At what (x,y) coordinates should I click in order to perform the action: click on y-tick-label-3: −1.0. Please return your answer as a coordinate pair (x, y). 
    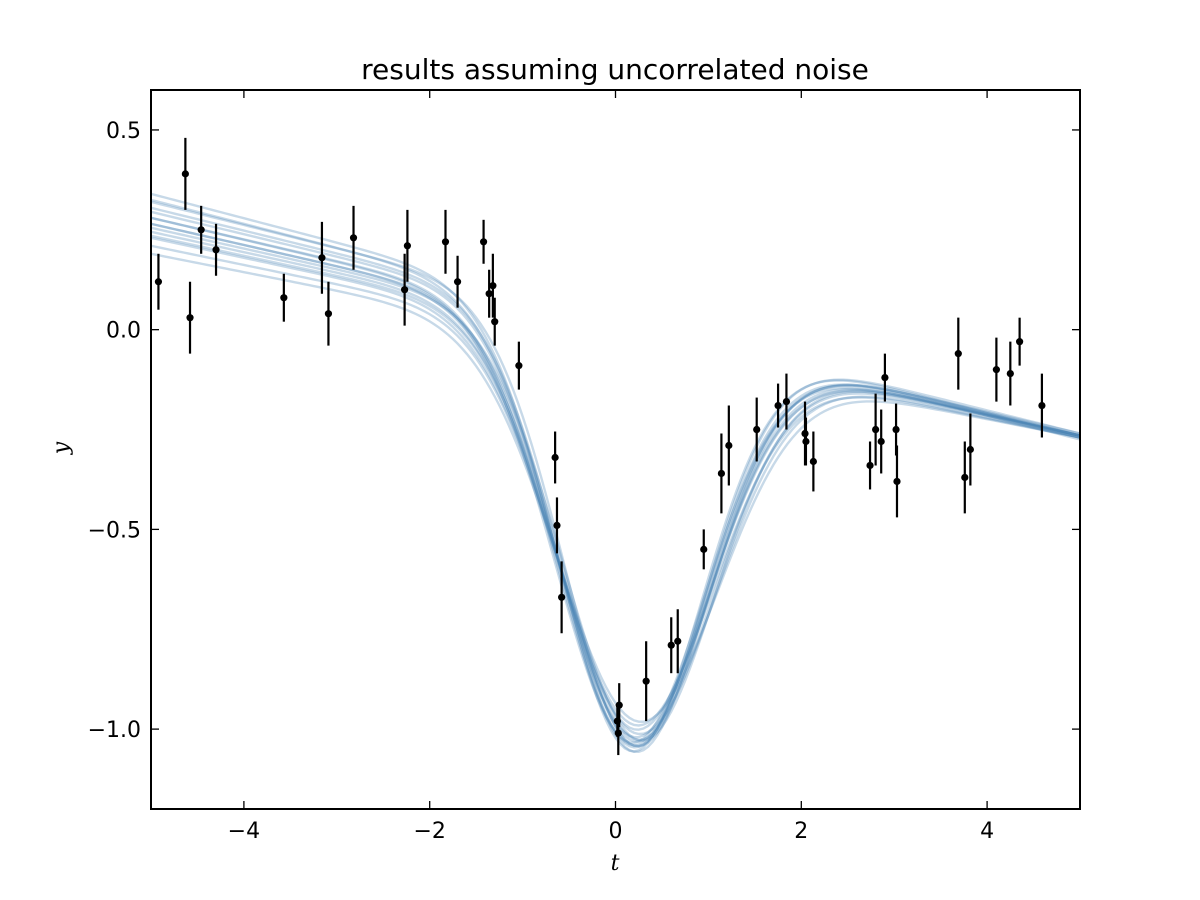
    Looking at the image, I should click on (114, 730).